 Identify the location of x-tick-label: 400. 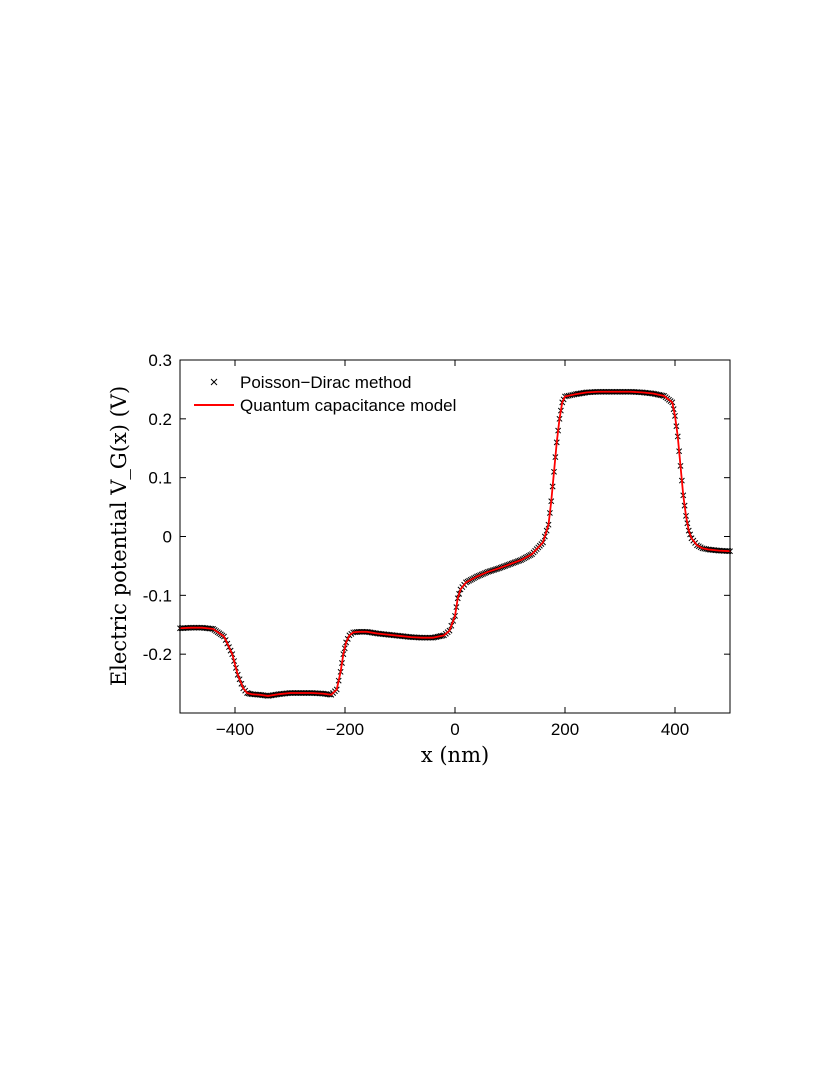
(675, 729).